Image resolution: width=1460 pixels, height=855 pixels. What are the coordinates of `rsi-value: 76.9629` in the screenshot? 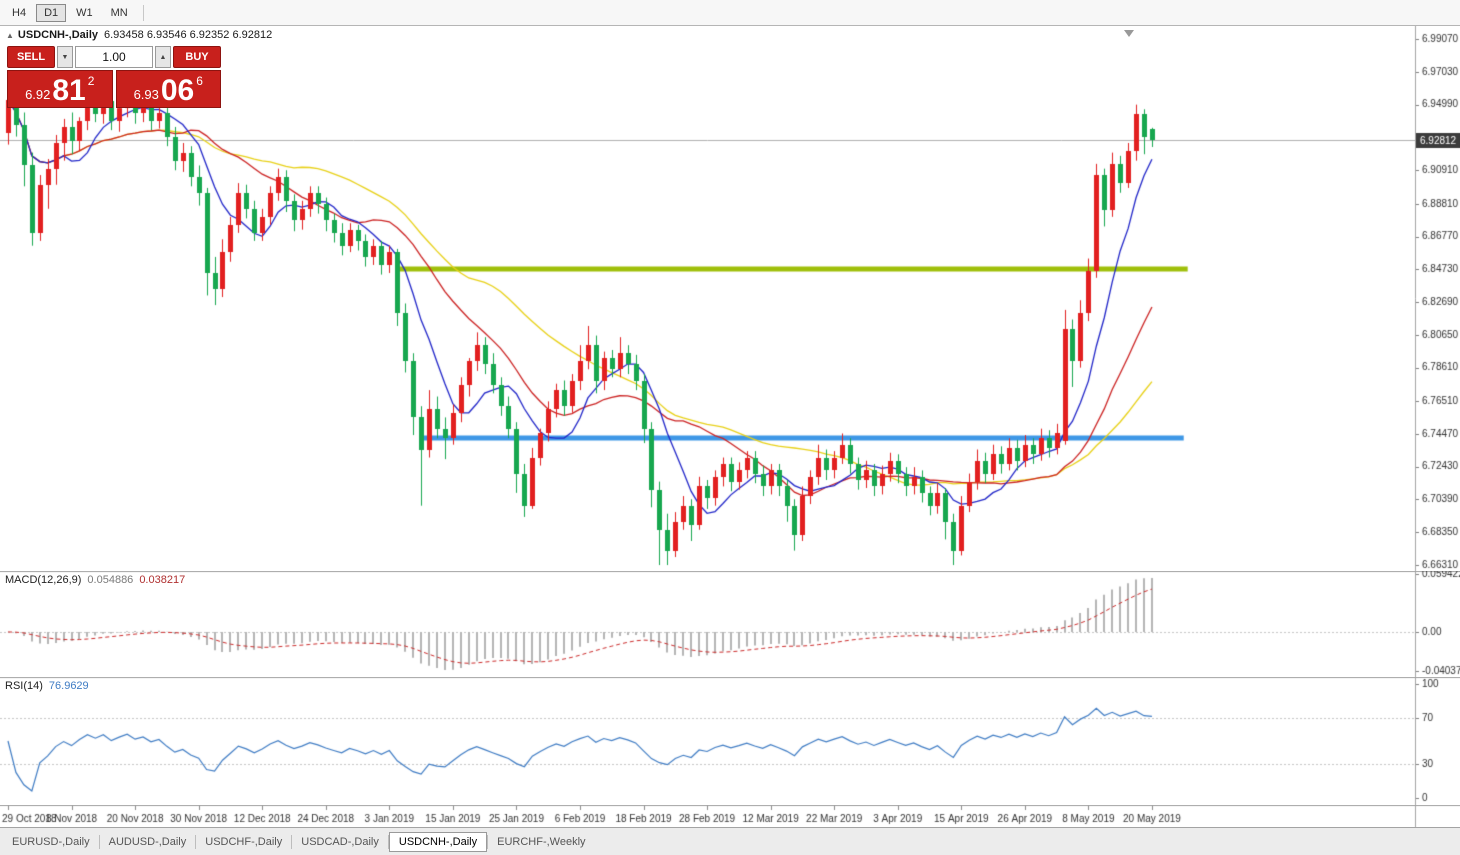 It's located at (68, 686).